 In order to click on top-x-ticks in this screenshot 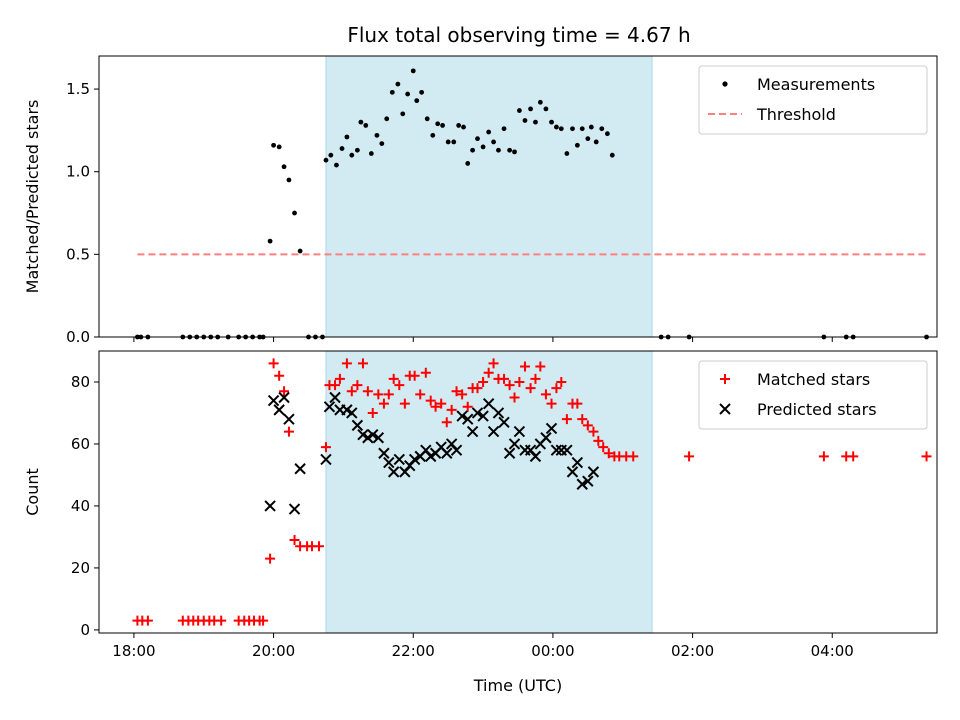, I will do `click(483, 339)`.